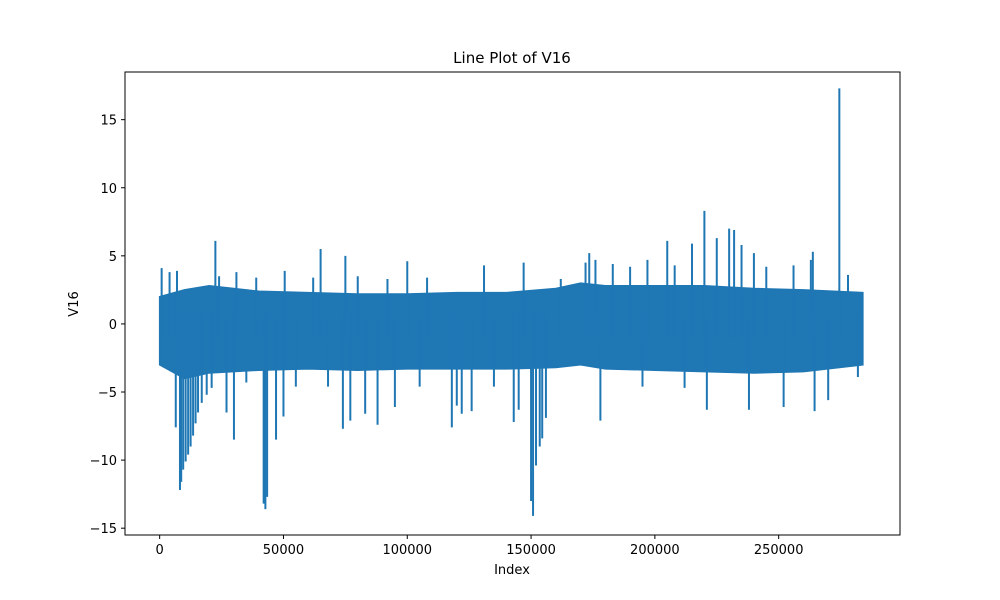 The width and height of the screenshot is (1000, 600). What do you see at coordinates (160, 550) in the screenshot?
I see `x-tick-label: 0` at bounding box center [160, 550].